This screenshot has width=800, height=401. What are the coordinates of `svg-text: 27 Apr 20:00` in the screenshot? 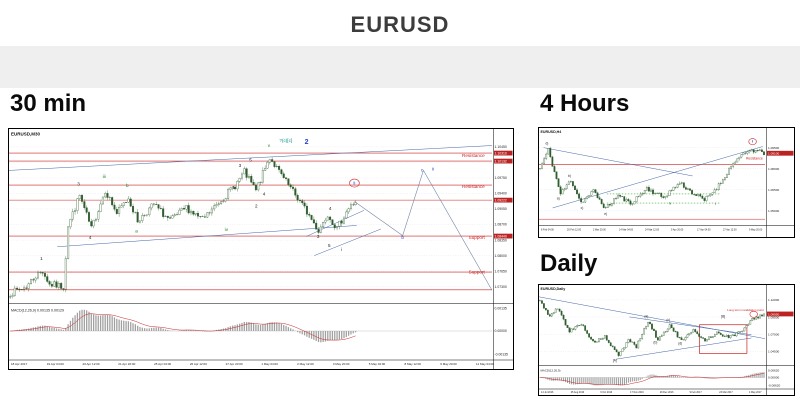 It's located at (234, 364).